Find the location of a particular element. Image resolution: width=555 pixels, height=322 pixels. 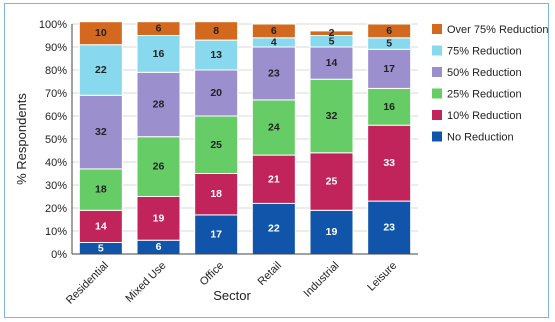

x-tick-label: Leisure is located at coordinates (382, 277).